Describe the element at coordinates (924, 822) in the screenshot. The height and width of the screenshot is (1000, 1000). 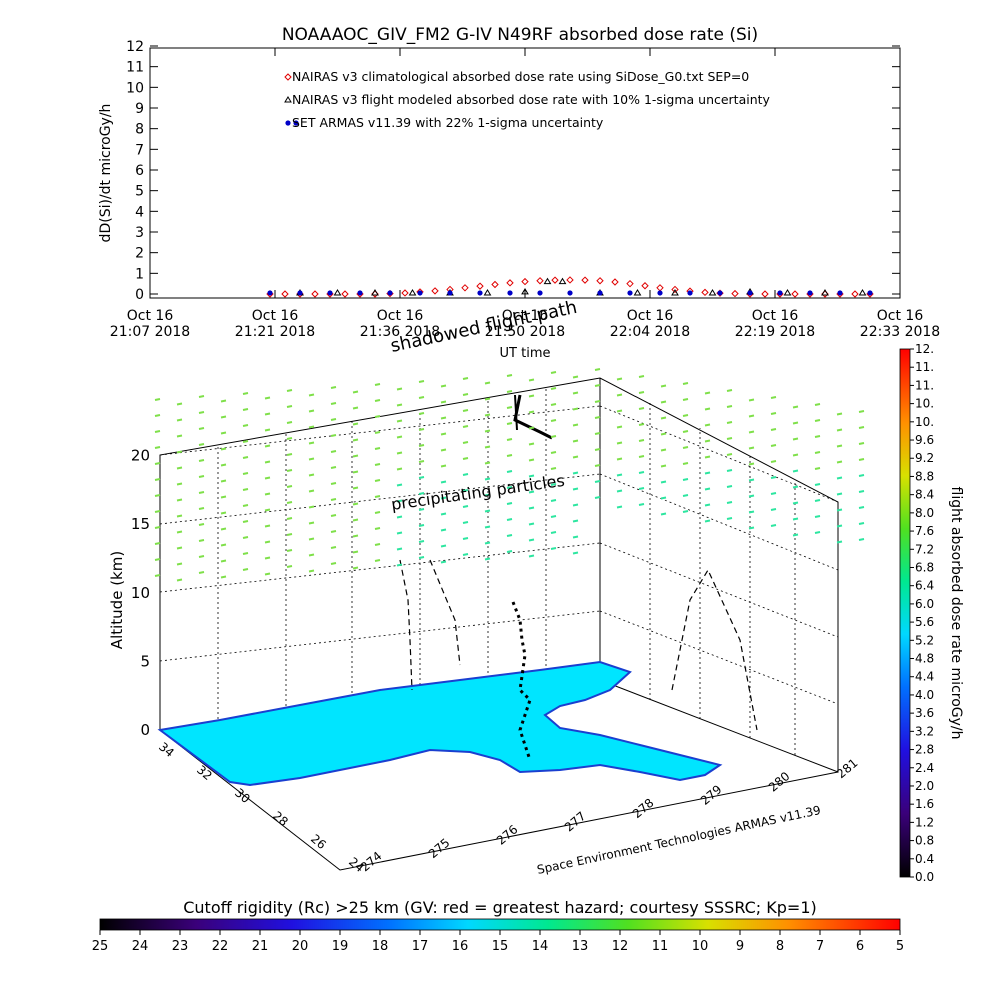
I see `colorbar-tick-label: 1.2` at that location.